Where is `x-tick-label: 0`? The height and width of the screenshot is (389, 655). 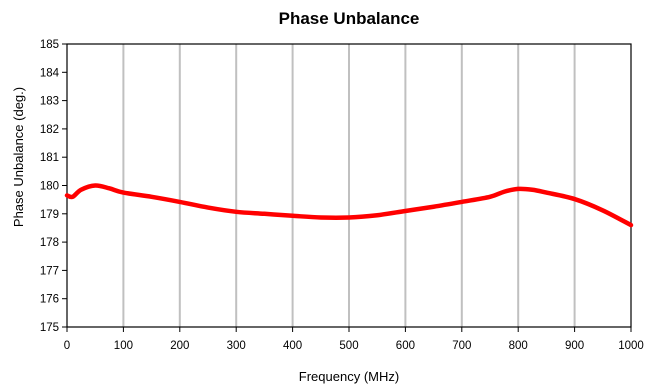 x-tick-label: 0 is located at coordinates (67, 346).